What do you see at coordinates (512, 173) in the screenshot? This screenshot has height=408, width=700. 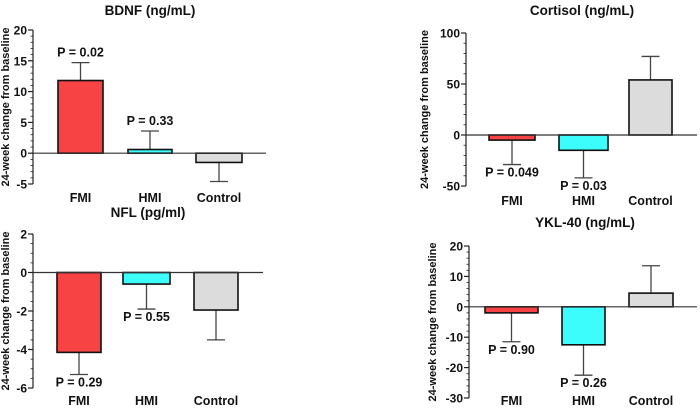 I see `p-value-label: P = 0.049` at bounding box center [512, 173].